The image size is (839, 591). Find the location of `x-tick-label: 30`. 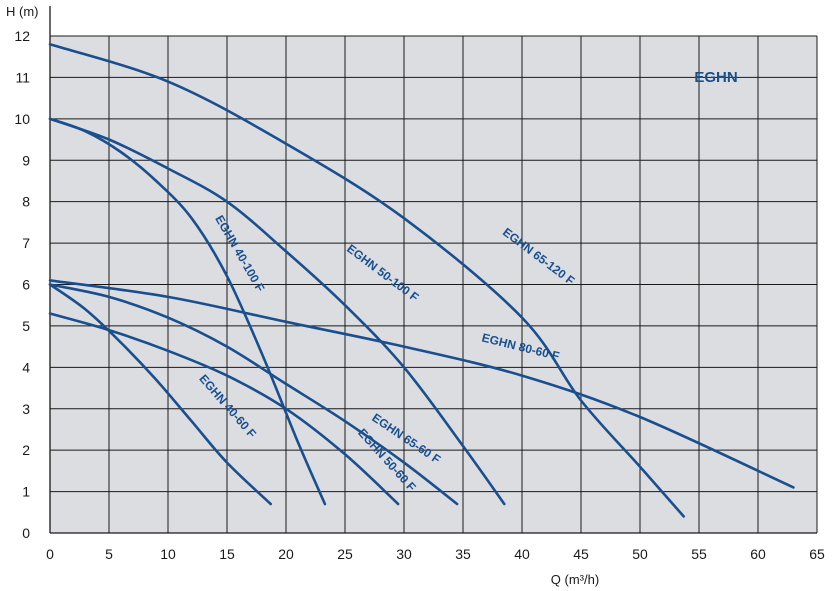

x-tick-label: 30 is located at coordinates (404, 554).